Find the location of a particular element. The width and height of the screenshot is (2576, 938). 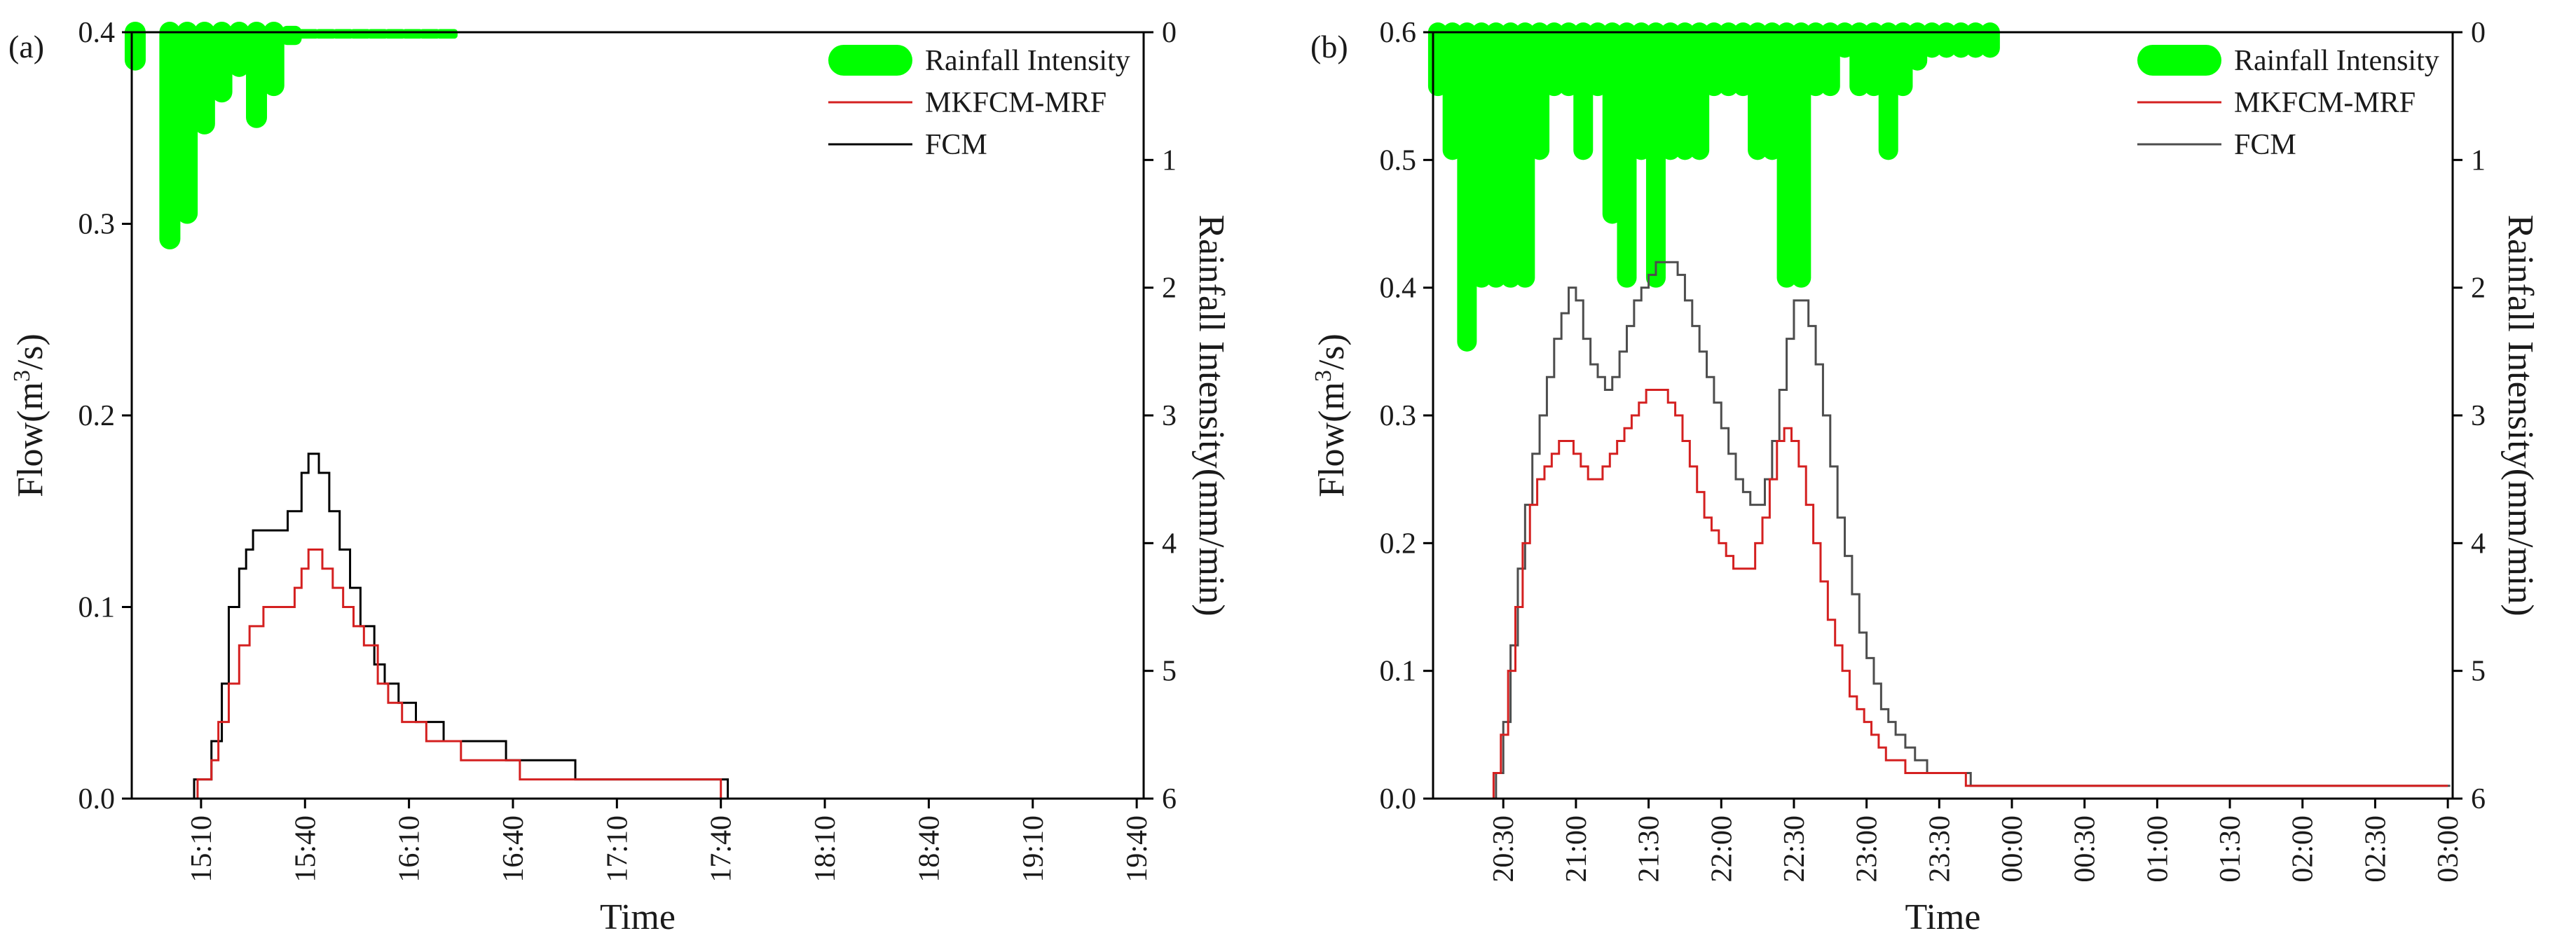

panel-b-legend-mkfcm-label: MKFCM-MRF is located at coordinates (2325, 103).